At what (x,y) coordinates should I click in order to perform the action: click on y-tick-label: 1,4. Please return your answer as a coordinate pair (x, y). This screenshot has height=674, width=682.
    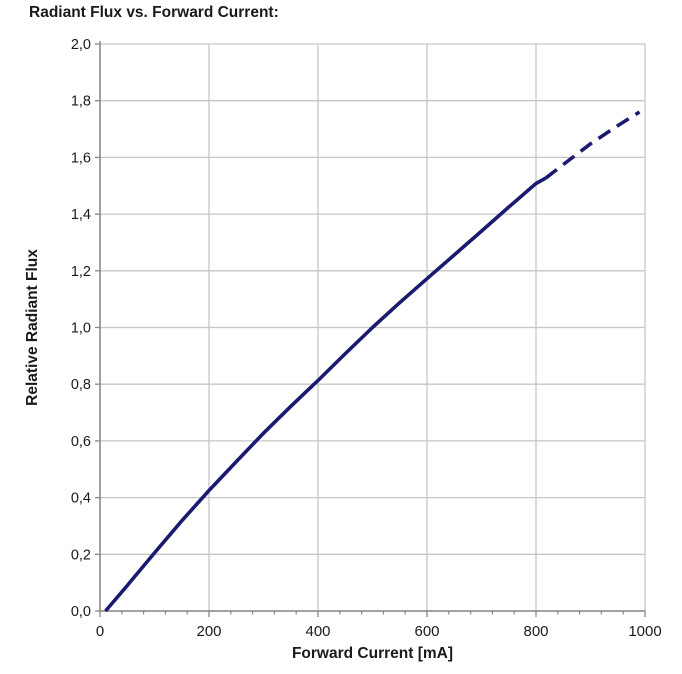
    Looking at the image, I should click on (81, 215).